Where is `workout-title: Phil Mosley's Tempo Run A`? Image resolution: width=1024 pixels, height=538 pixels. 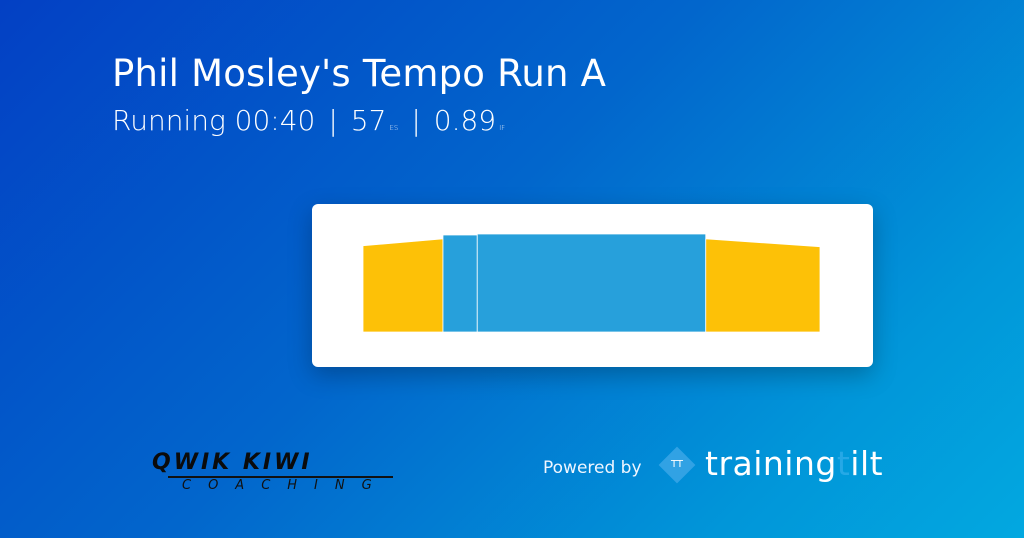
workout-title: Phil Mosley's Tempo Run A is located at coordinates (359, 73).